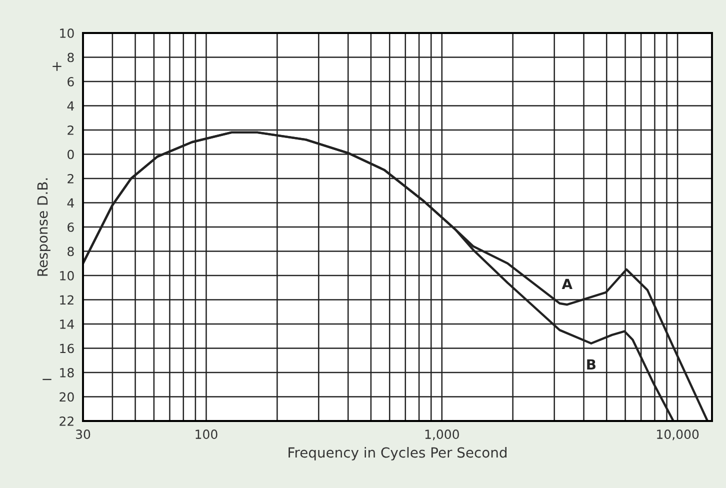  What do you see at coordinates (67, 349) in the screenshot?
I see `y-tick-label: 16` at bounding box center [67, 349].